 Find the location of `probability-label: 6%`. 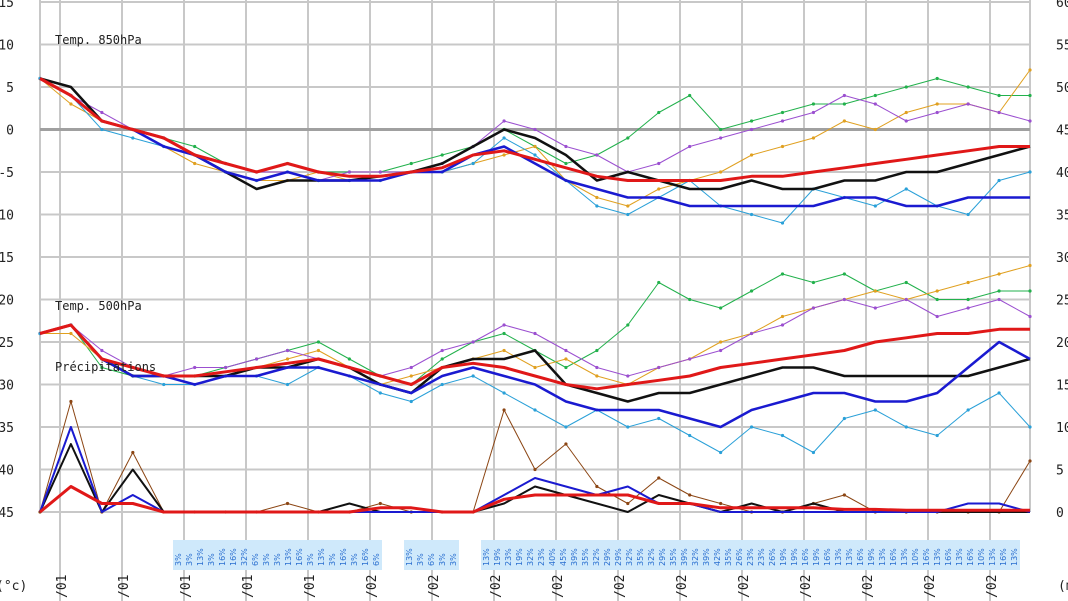

probability-label: 6% is located at coordinates (376, 559).